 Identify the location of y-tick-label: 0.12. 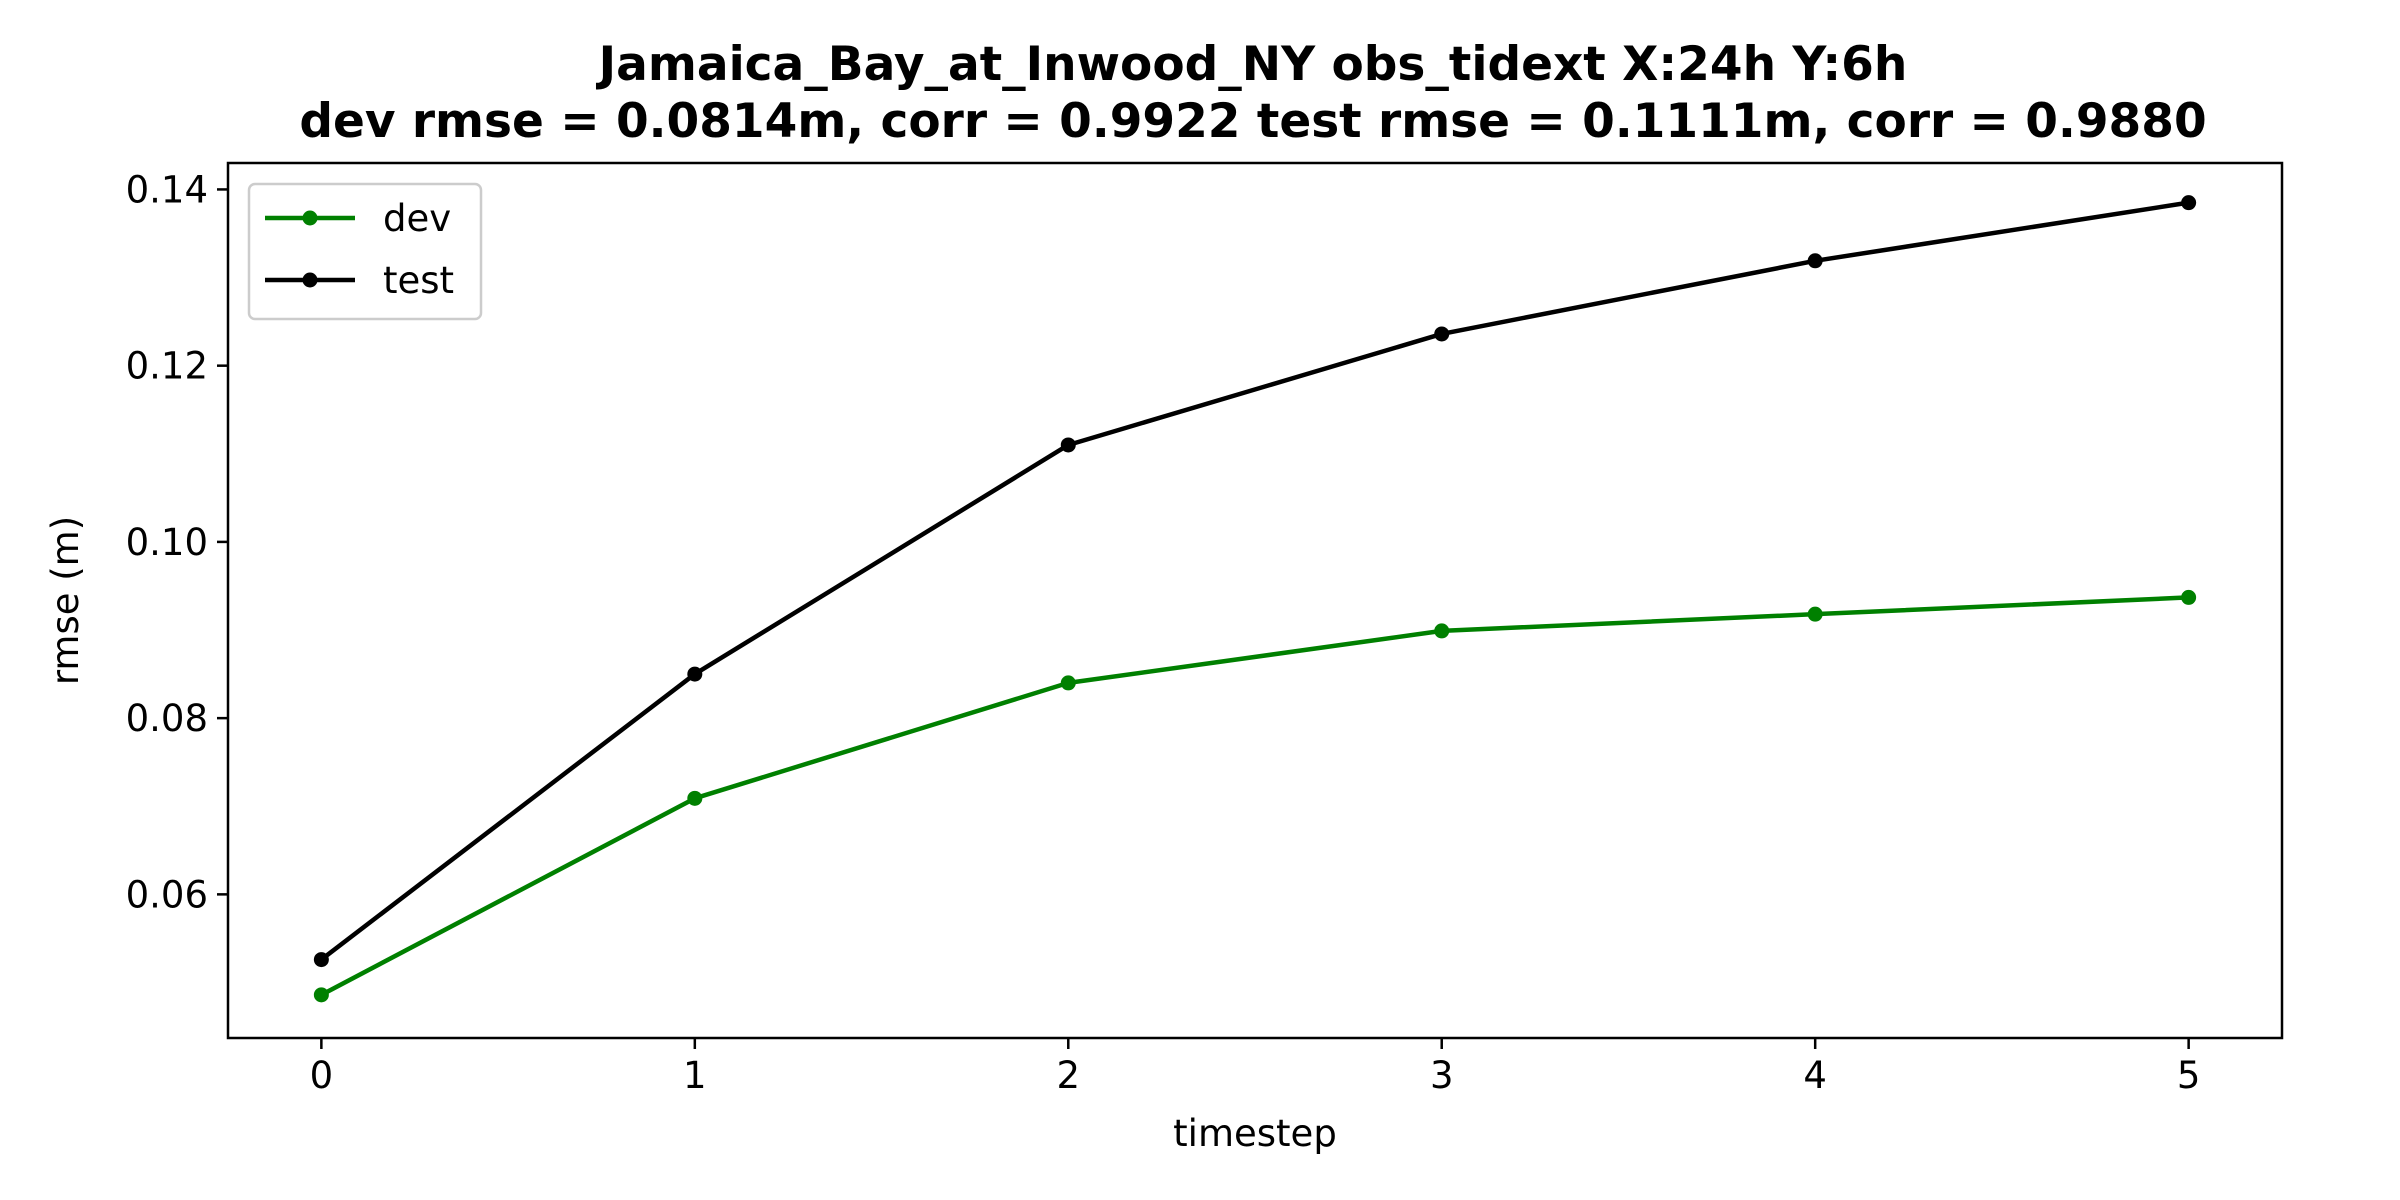
(167, 366).